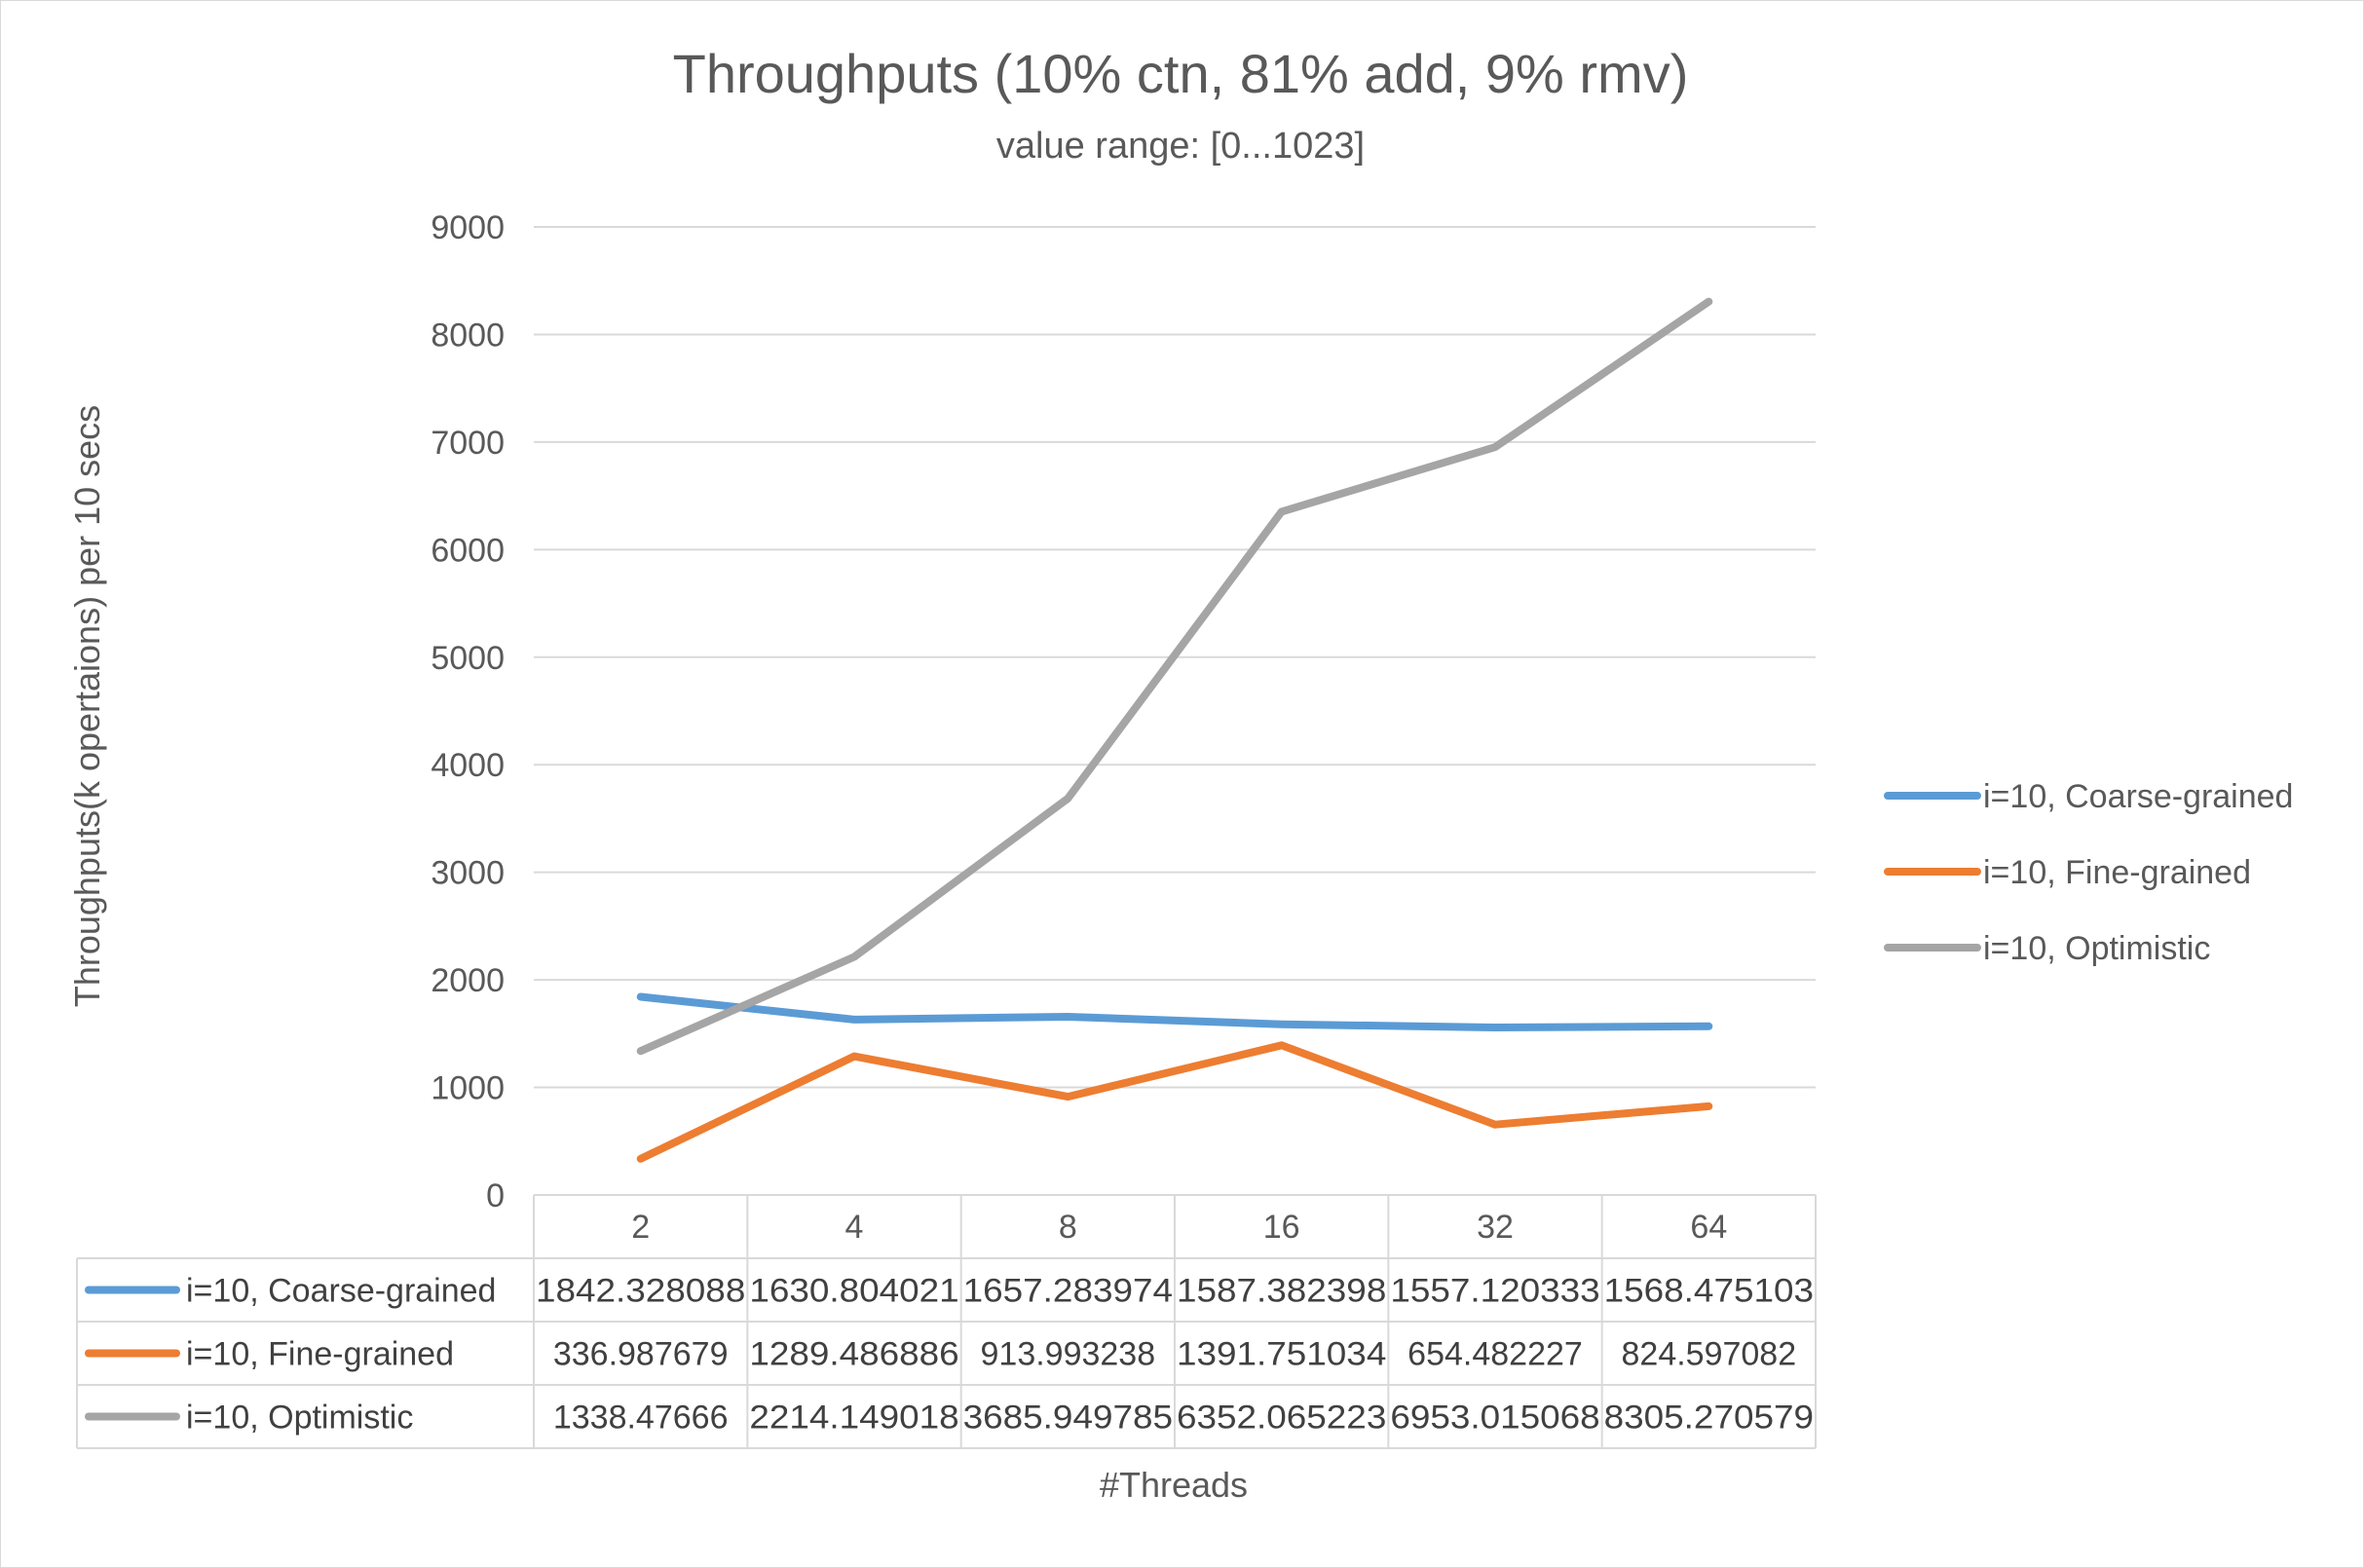 This screenshot has width=2364, height=1568. Describe the element at coordinates (853, 1291) in the screenshot. I see `table-cell: 1630.804021` at that location.